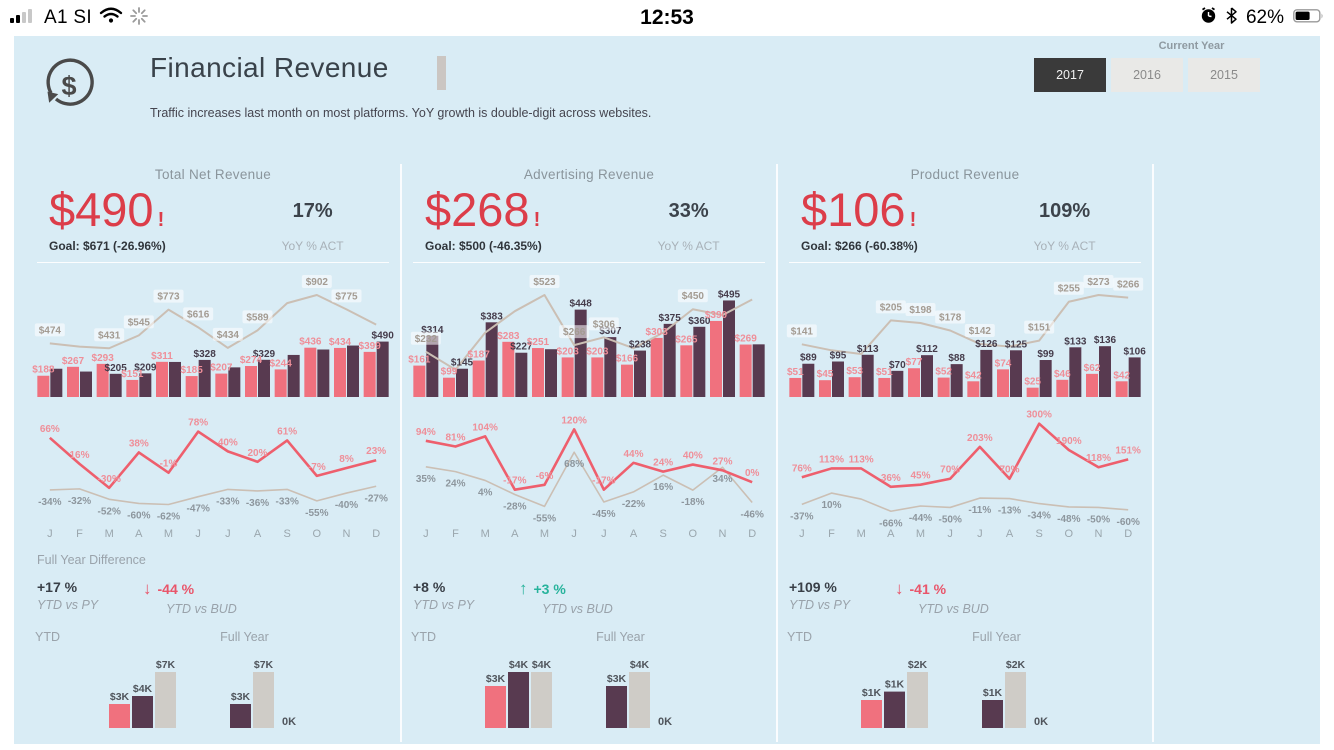 Image resolution: width=1334 pixels, height=750 pixels. I want to click on svg-text: -37%, so click(801, 516).